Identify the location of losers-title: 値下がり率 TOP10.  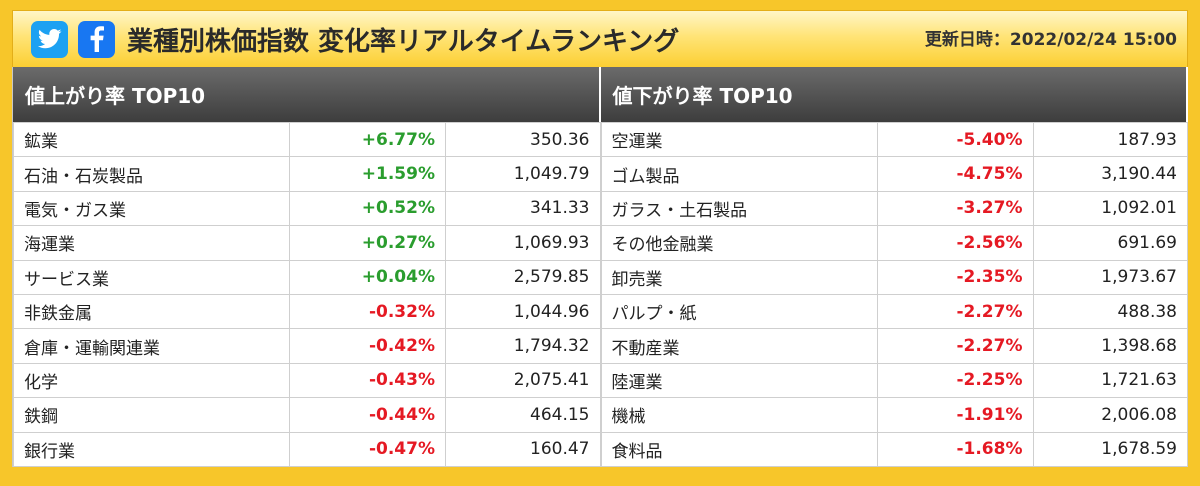
(894, 94).